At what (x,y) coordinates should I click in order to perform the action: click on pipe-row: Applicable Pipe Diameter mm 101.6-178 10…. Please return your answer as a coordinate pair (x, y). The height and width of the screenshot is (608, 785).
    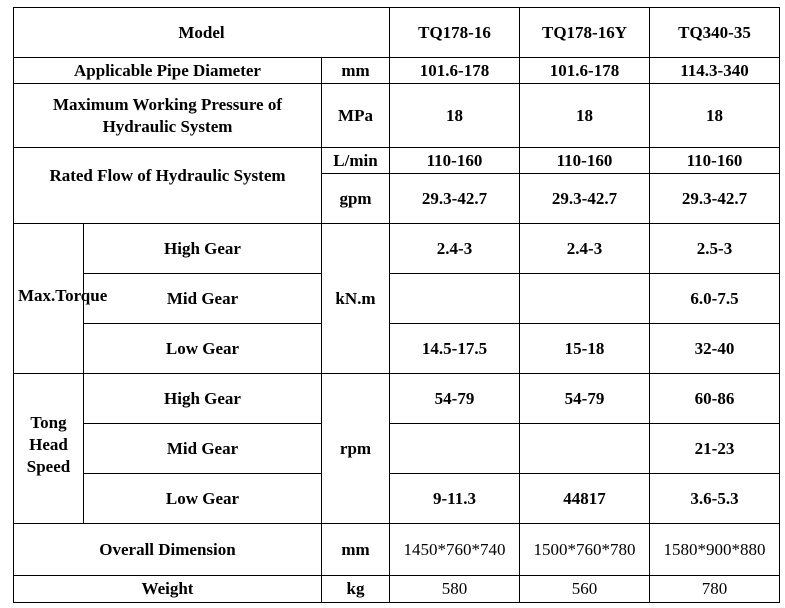
    Looking at the image, I should click on (396, 70).